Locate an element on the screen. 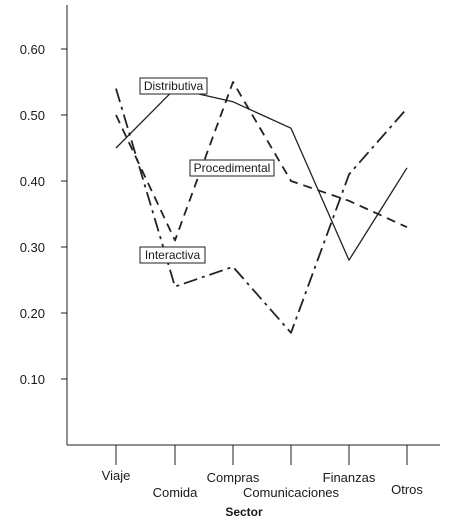 The image size is (453, 525). x-tick-label: Finanzas is located at coordinates (349, 477).